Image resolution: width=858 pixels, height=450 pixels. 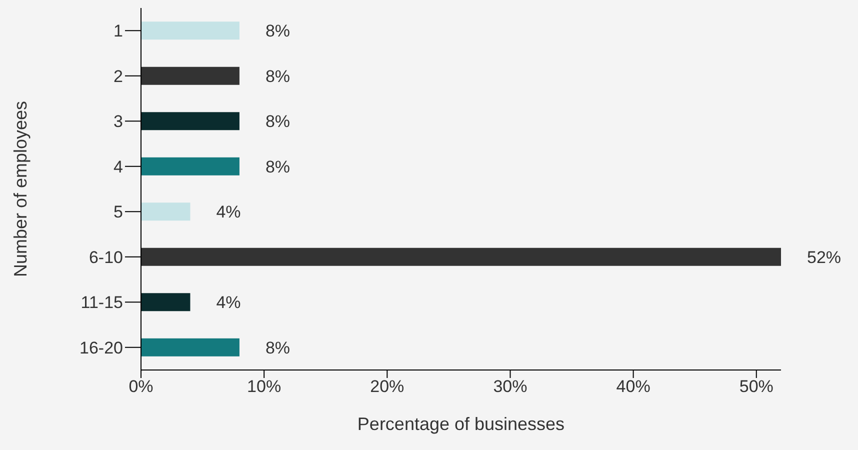 What do you see at coordinates (105, 257) in the screenshot?
I see `y-tick-label: 6-10` at bounding box center [105, 257].